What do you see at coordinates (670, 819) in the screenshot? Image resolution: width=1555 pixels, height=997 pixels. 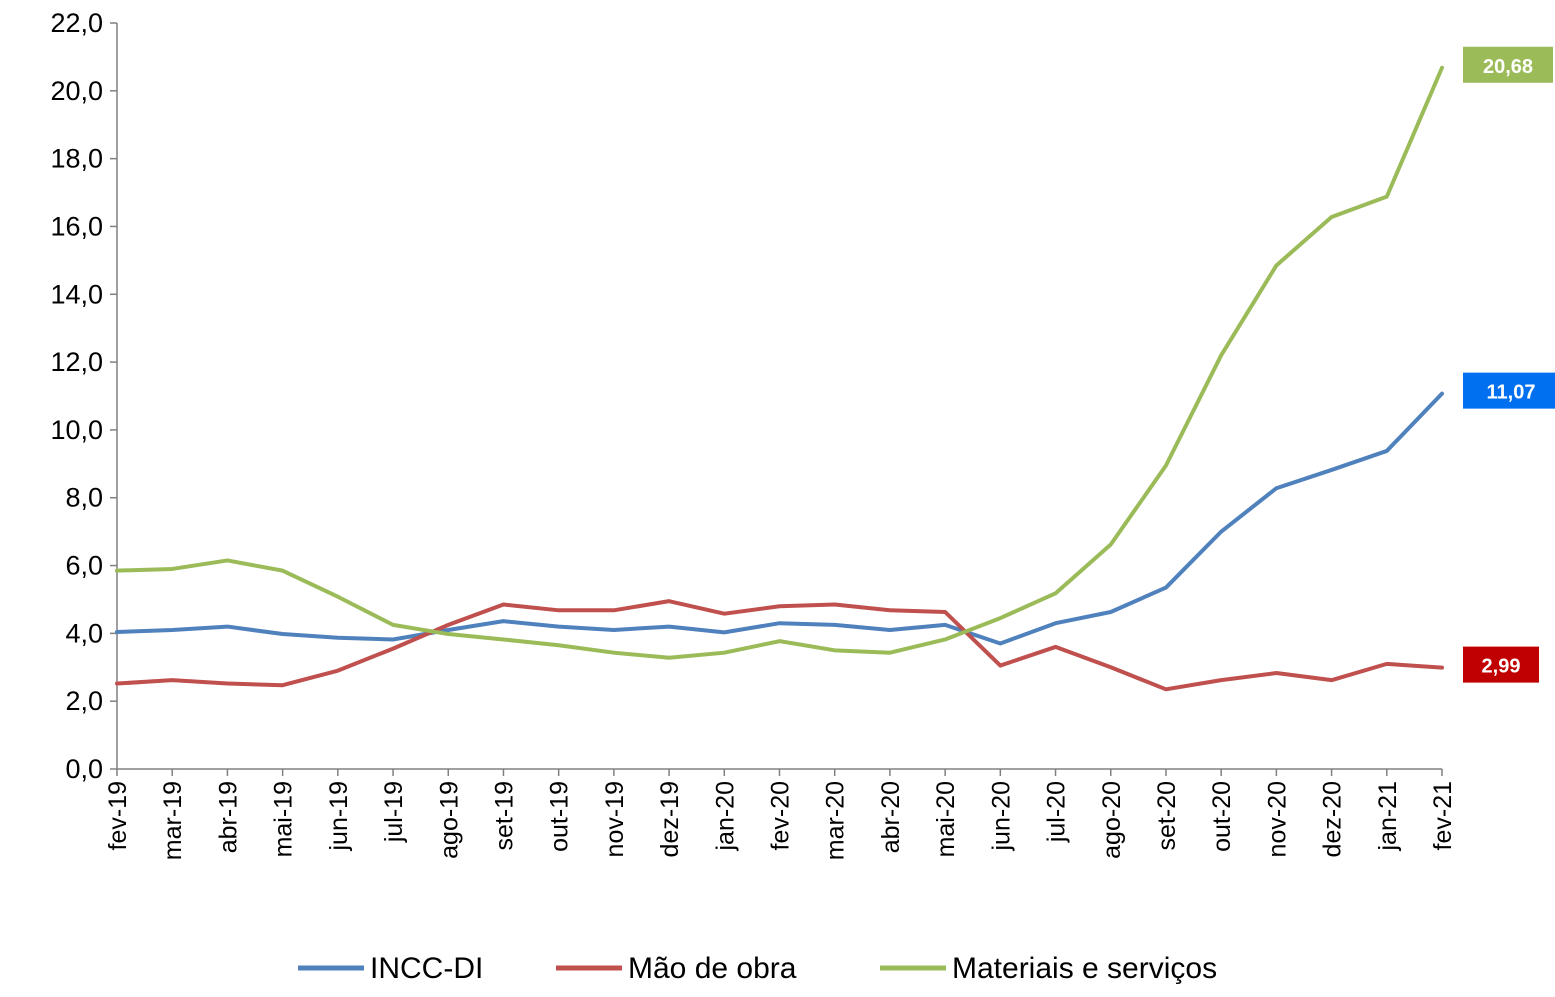 I see `x-tick-label: dez-19` at bounding box center [670, 819].